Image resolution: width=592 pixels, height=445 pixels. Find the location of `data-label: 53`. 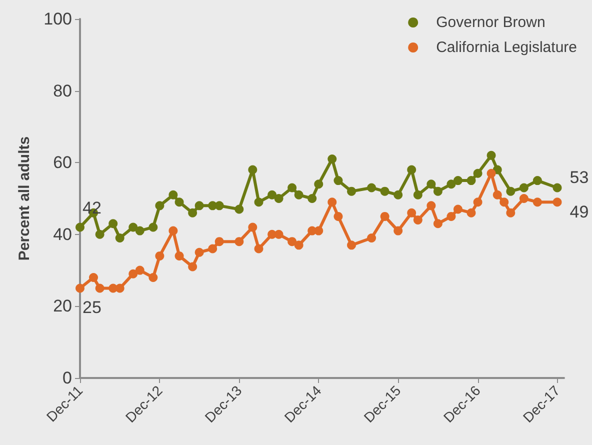

data-label: 53 is located at coordinates (579, 178).